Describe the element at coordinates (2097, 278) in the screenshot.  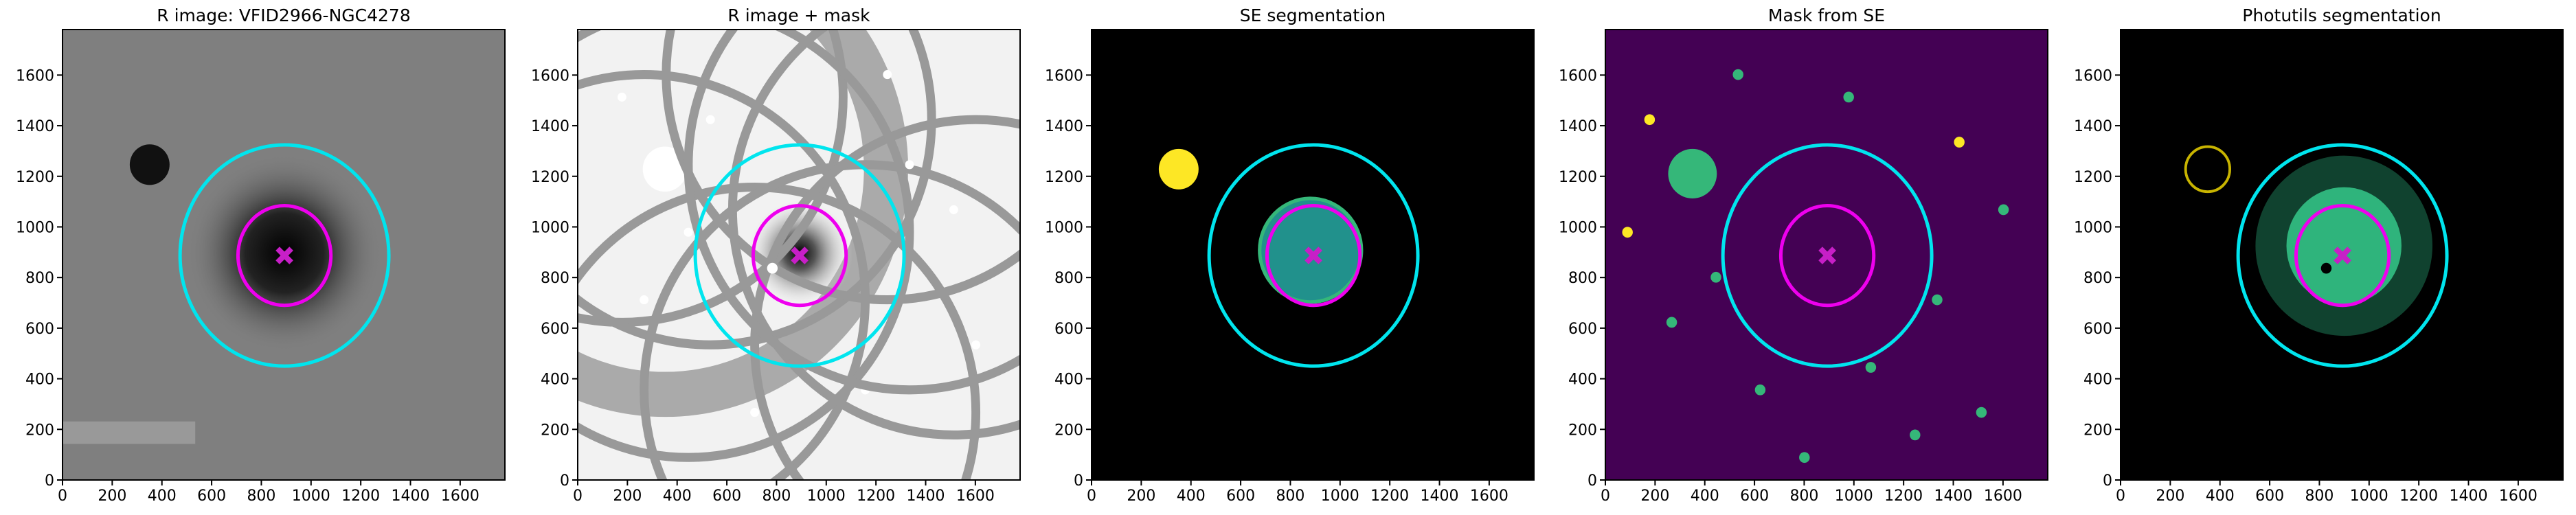
I see `y-tick-label: 800` at that location.